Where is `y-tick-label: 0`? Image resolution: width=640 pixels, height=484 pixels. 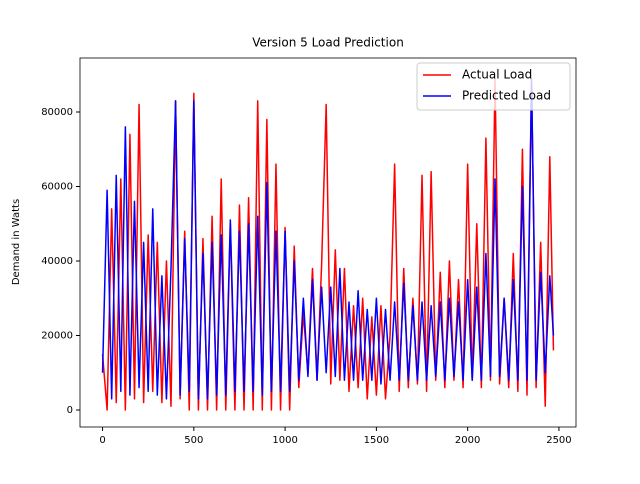
y-tick-label: 0 is located at coordinates (70, 410).